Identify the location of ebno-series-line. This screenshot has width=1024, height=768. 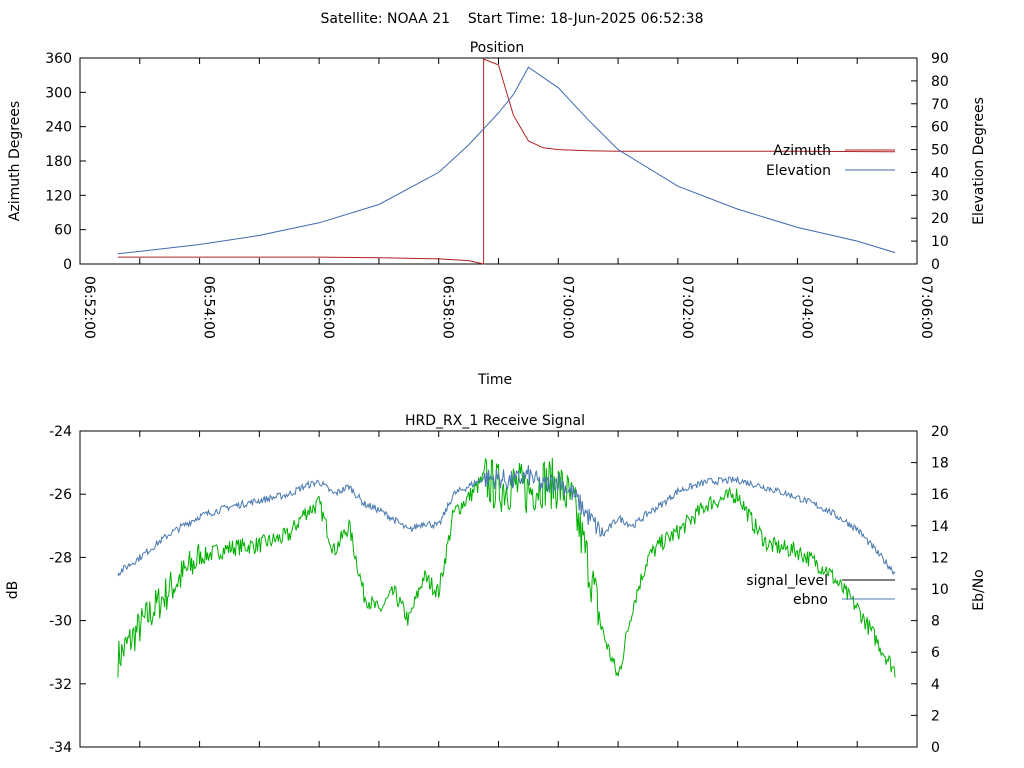
(506, 520).